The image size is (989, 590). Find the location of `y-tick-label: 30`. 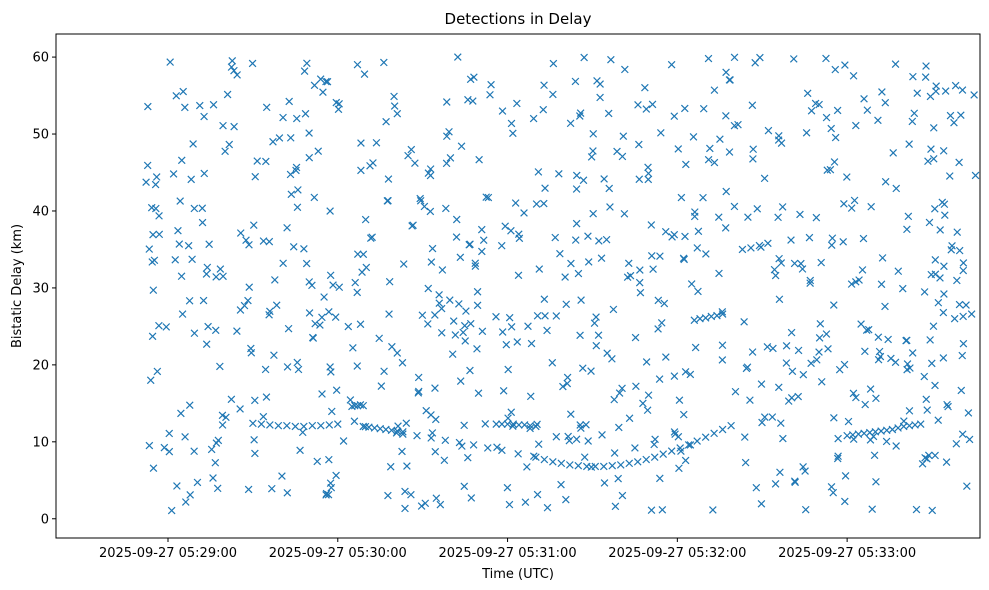

y-tick-label: 30 is located at coordinates (40, 288).